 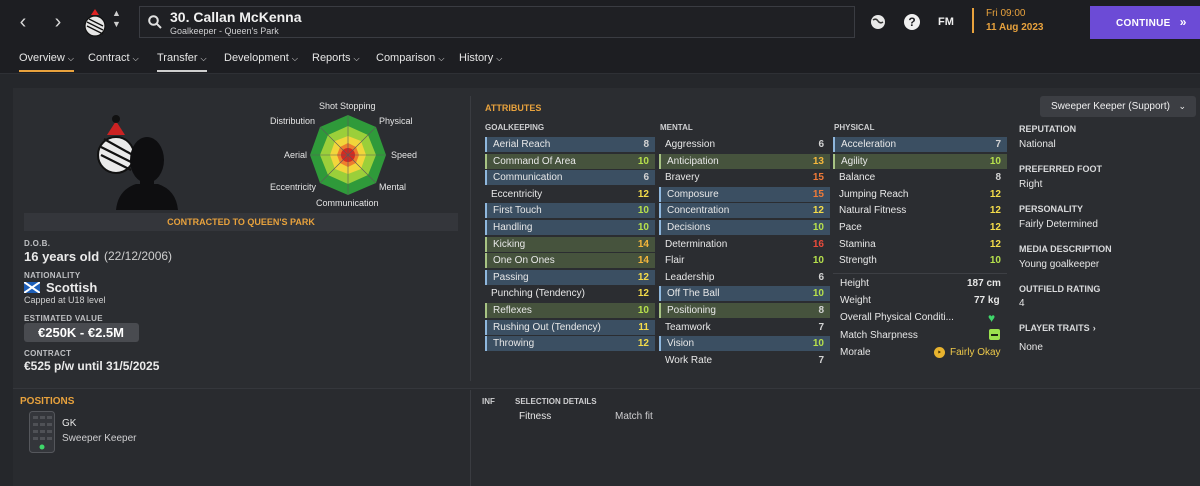 I want to click on back-arrow-icon: ‹, so click(x=23, y=22).